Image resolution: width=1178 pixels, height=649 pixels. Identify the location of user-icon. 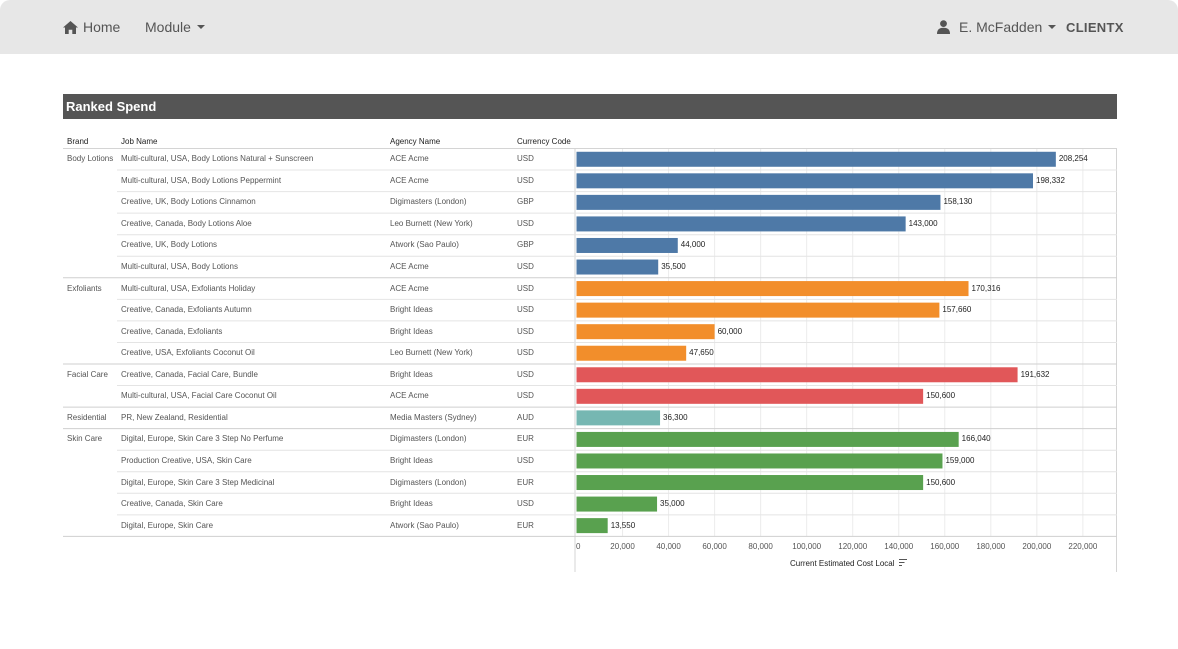
(943, 27).